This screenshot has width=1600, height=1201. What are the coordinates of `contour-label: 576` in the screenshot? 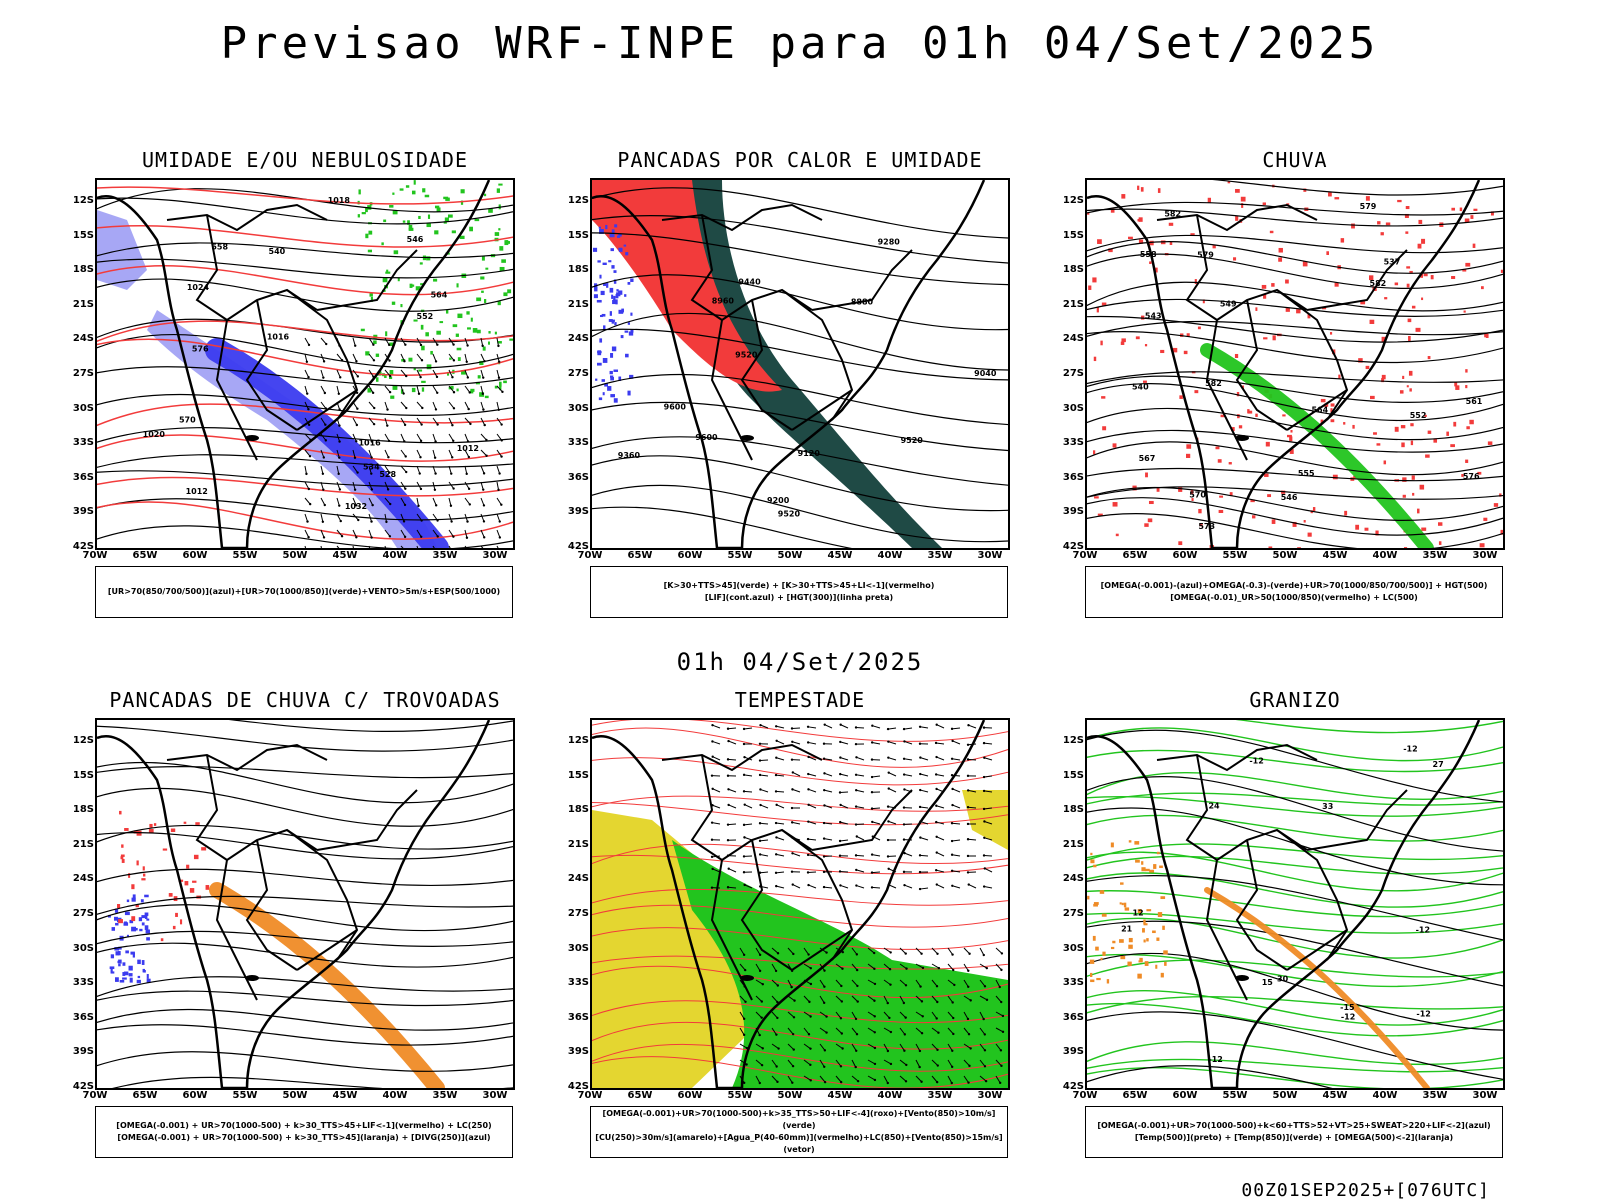 It's located at (1471, 476).